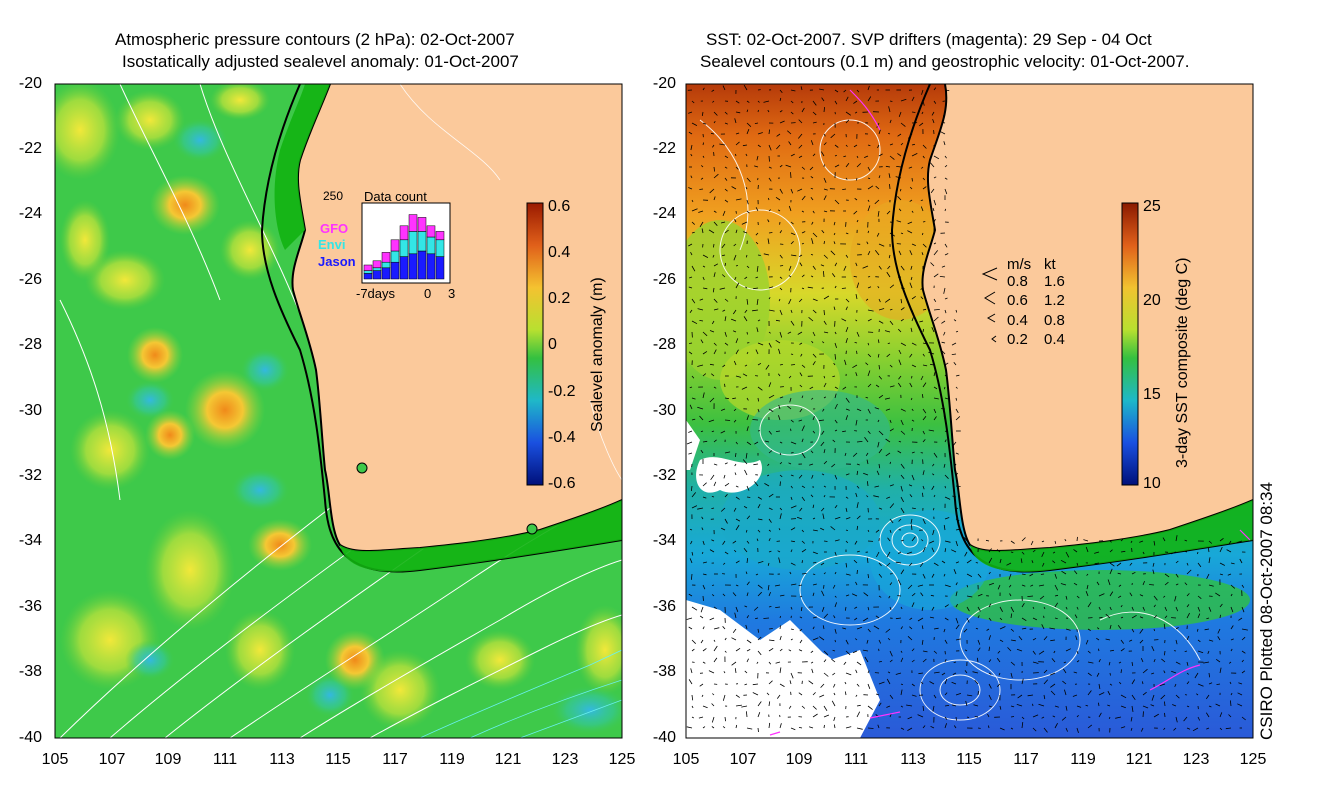  I want to click on sst-colorbar-tick: 15, so click(1152, 394).